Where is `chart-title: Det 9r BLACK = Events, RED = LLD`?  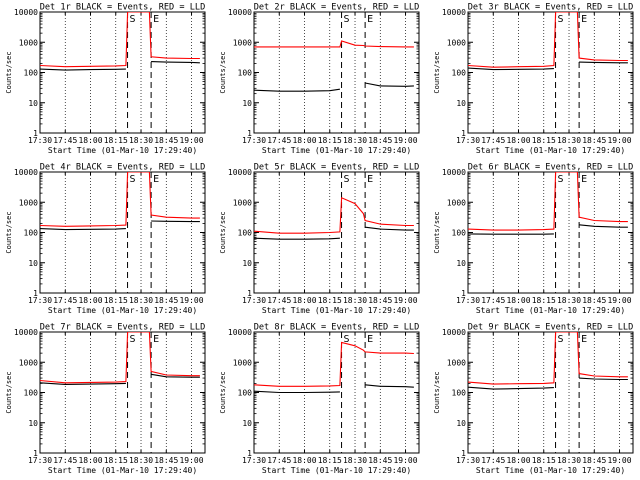 chart-title: Det 9r BLACK = Events, RED = LLD is located at coordinates (551, 328).